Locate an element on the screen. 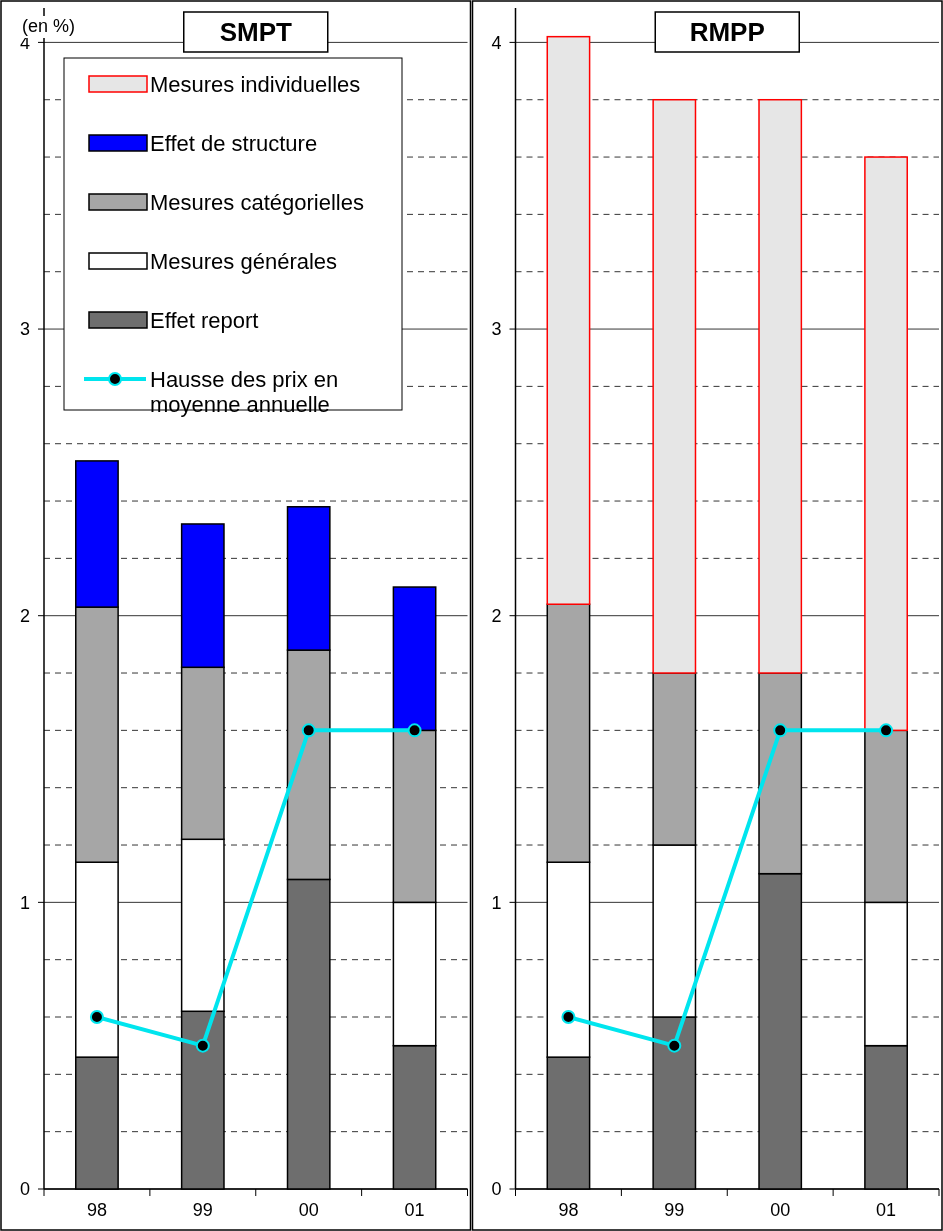 The width and height of the screenshot is (943, 1231). legend-label: Effet report is located at coordinates (204, 320).